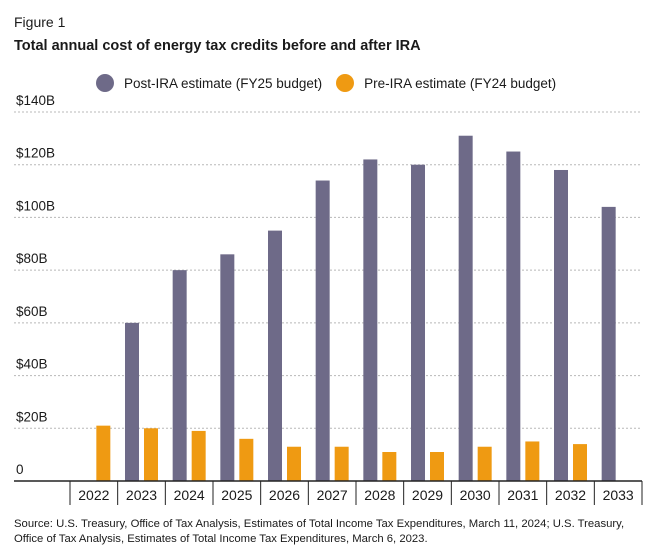 The height and width of the screenshot is (558, 657). Describe the element at coordinates (475, 495) in the screenshot. I see `x-tick-label: 2030` at that location.